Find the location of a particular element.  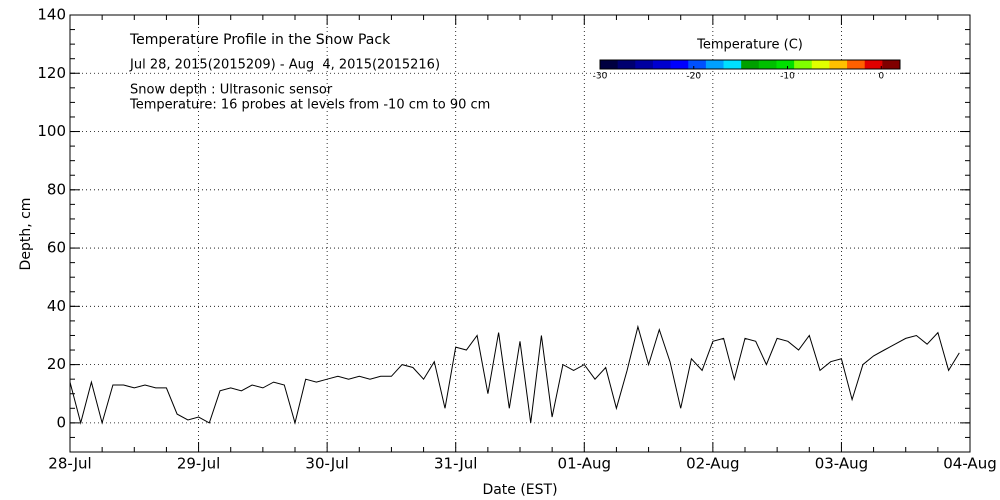

colorbar-tick-label: -20 is located at coordinates (693, 77).